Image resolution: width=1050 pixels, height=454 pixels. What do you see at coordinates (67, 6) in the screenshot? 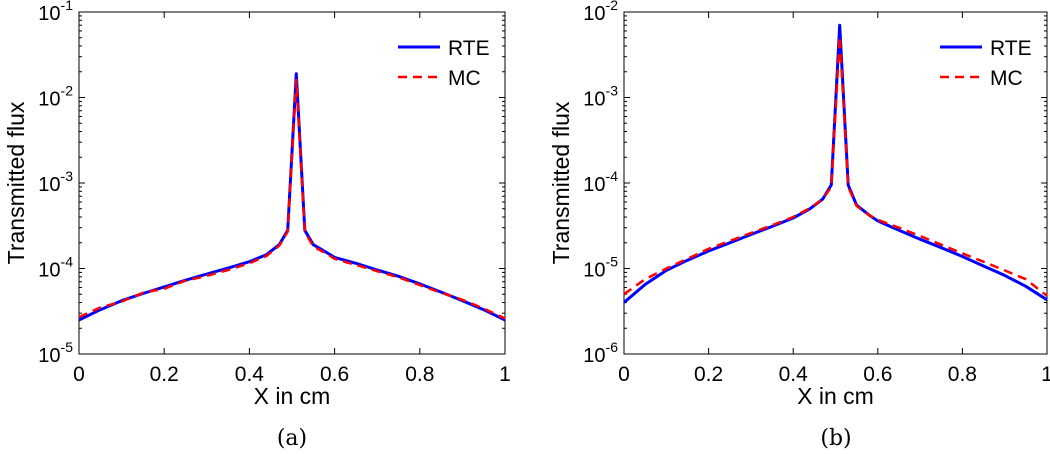
I see `y-tick-exponent: -1` at bounding box center [67, 6].